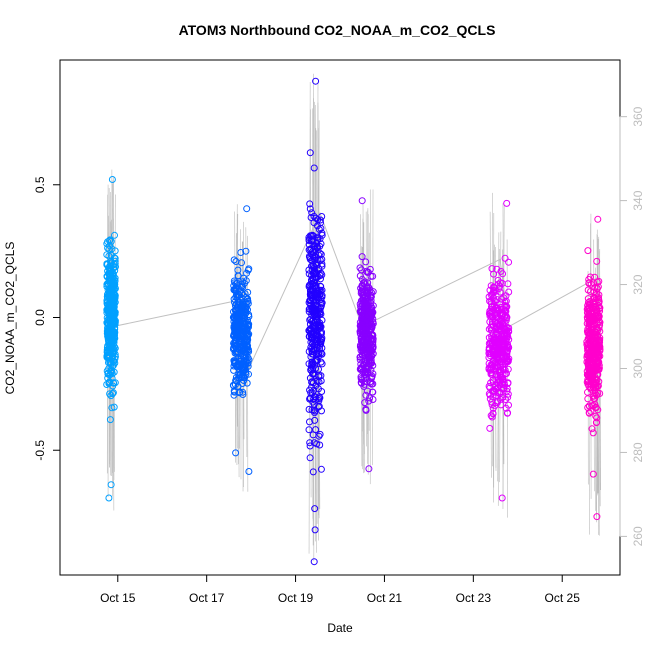 The width and height of the screenshot is (650, 650). What do you see at coordinates (638, 200) in the screenshot?
I see `y-right-tick-label: 340` at bounding box center [638, 200].